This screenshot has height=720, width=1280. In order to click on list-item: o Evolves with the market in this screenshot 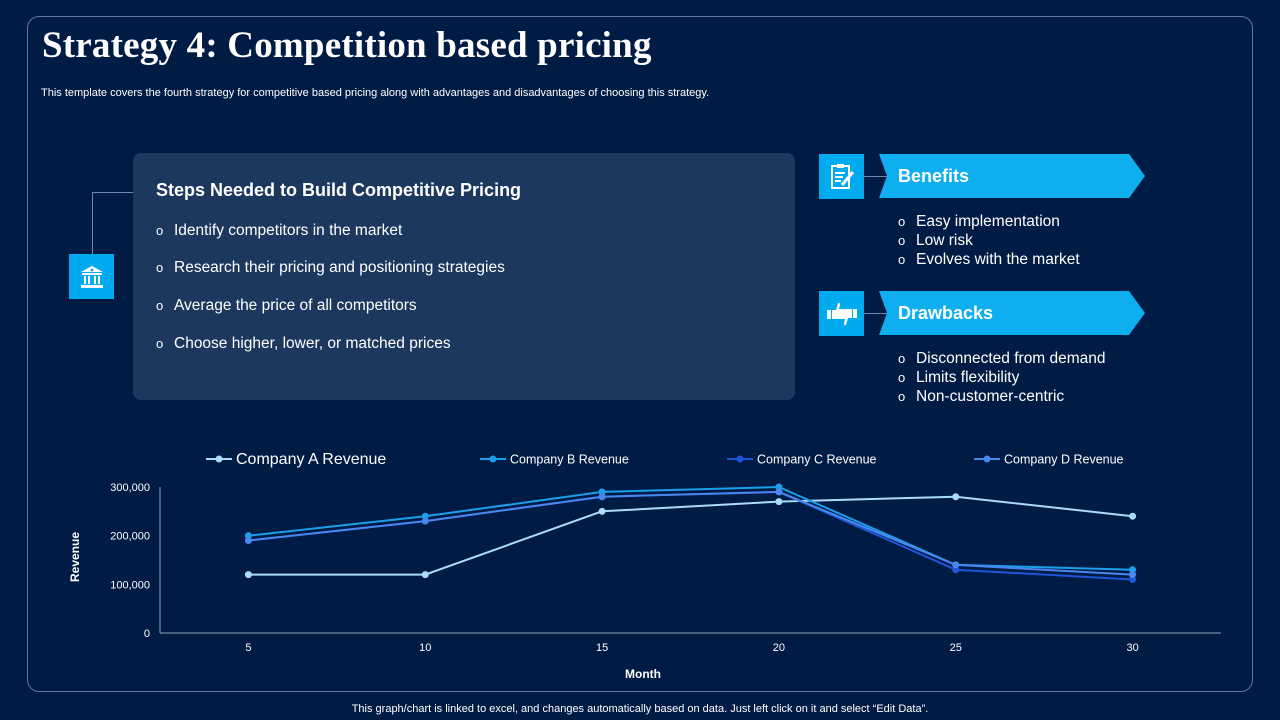, I will do `click(989, 260)`.